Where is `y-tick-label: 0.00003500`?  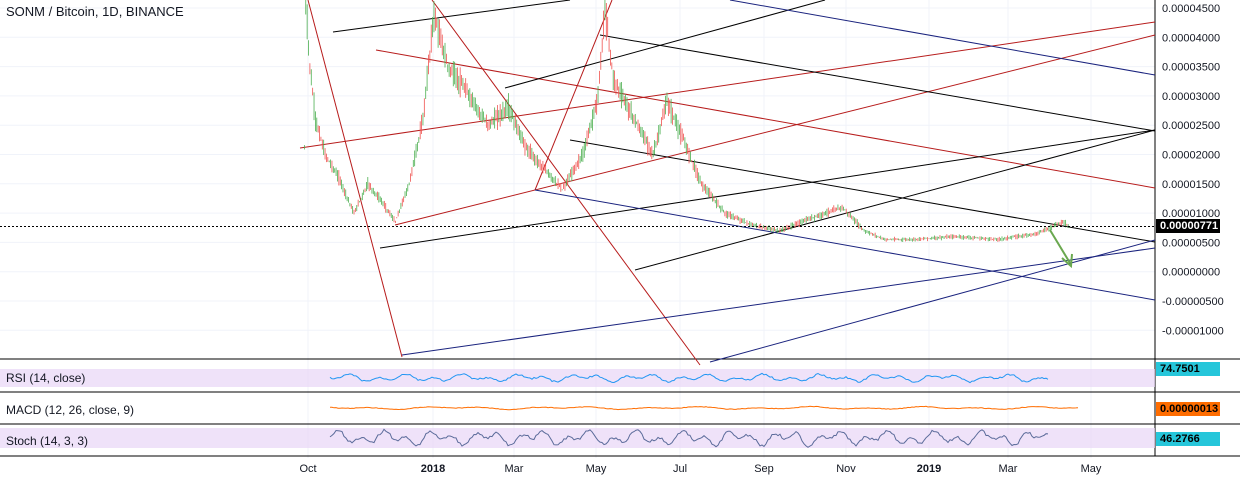
y-tick-label: 0.00003500 is located at coordinates (1191, 68).